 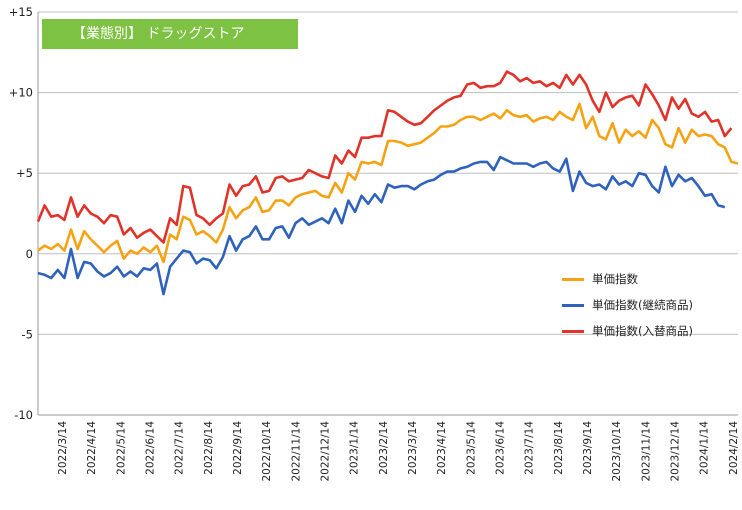 I want to click on x-tick-label: 2023/10/14, so click(x=617, y=451).